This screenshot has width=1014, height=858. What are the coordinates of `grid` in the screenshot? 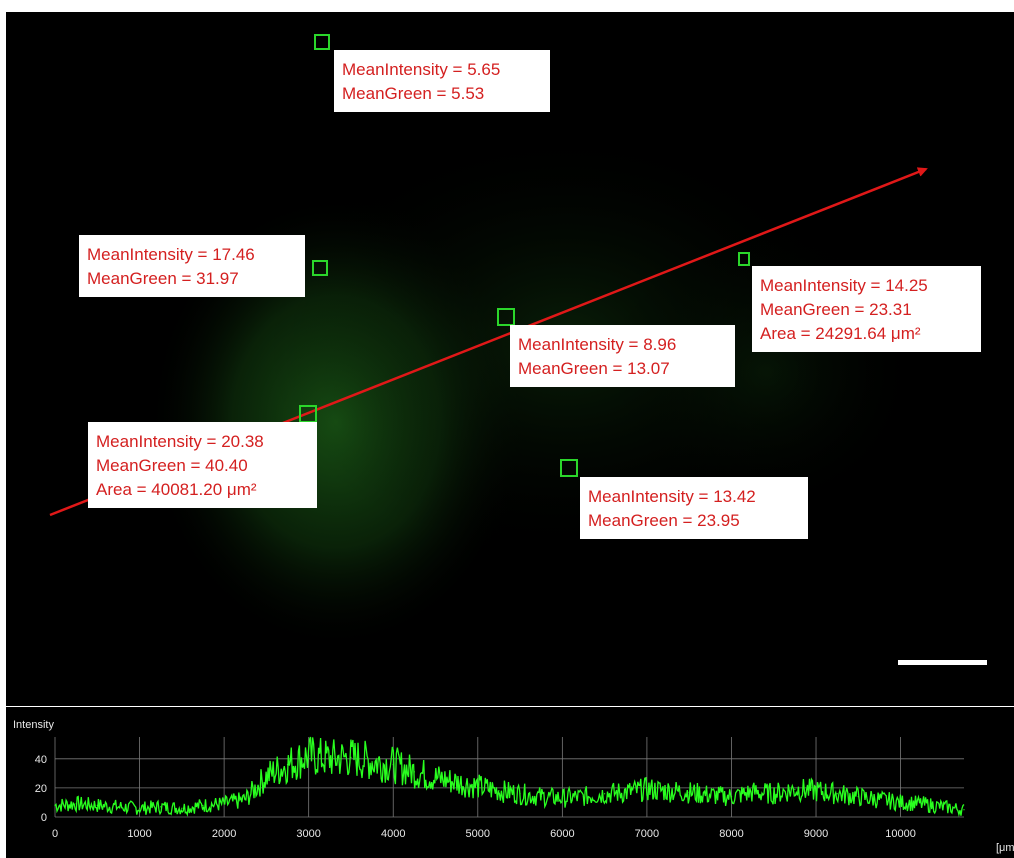 It's located at (509, 777).